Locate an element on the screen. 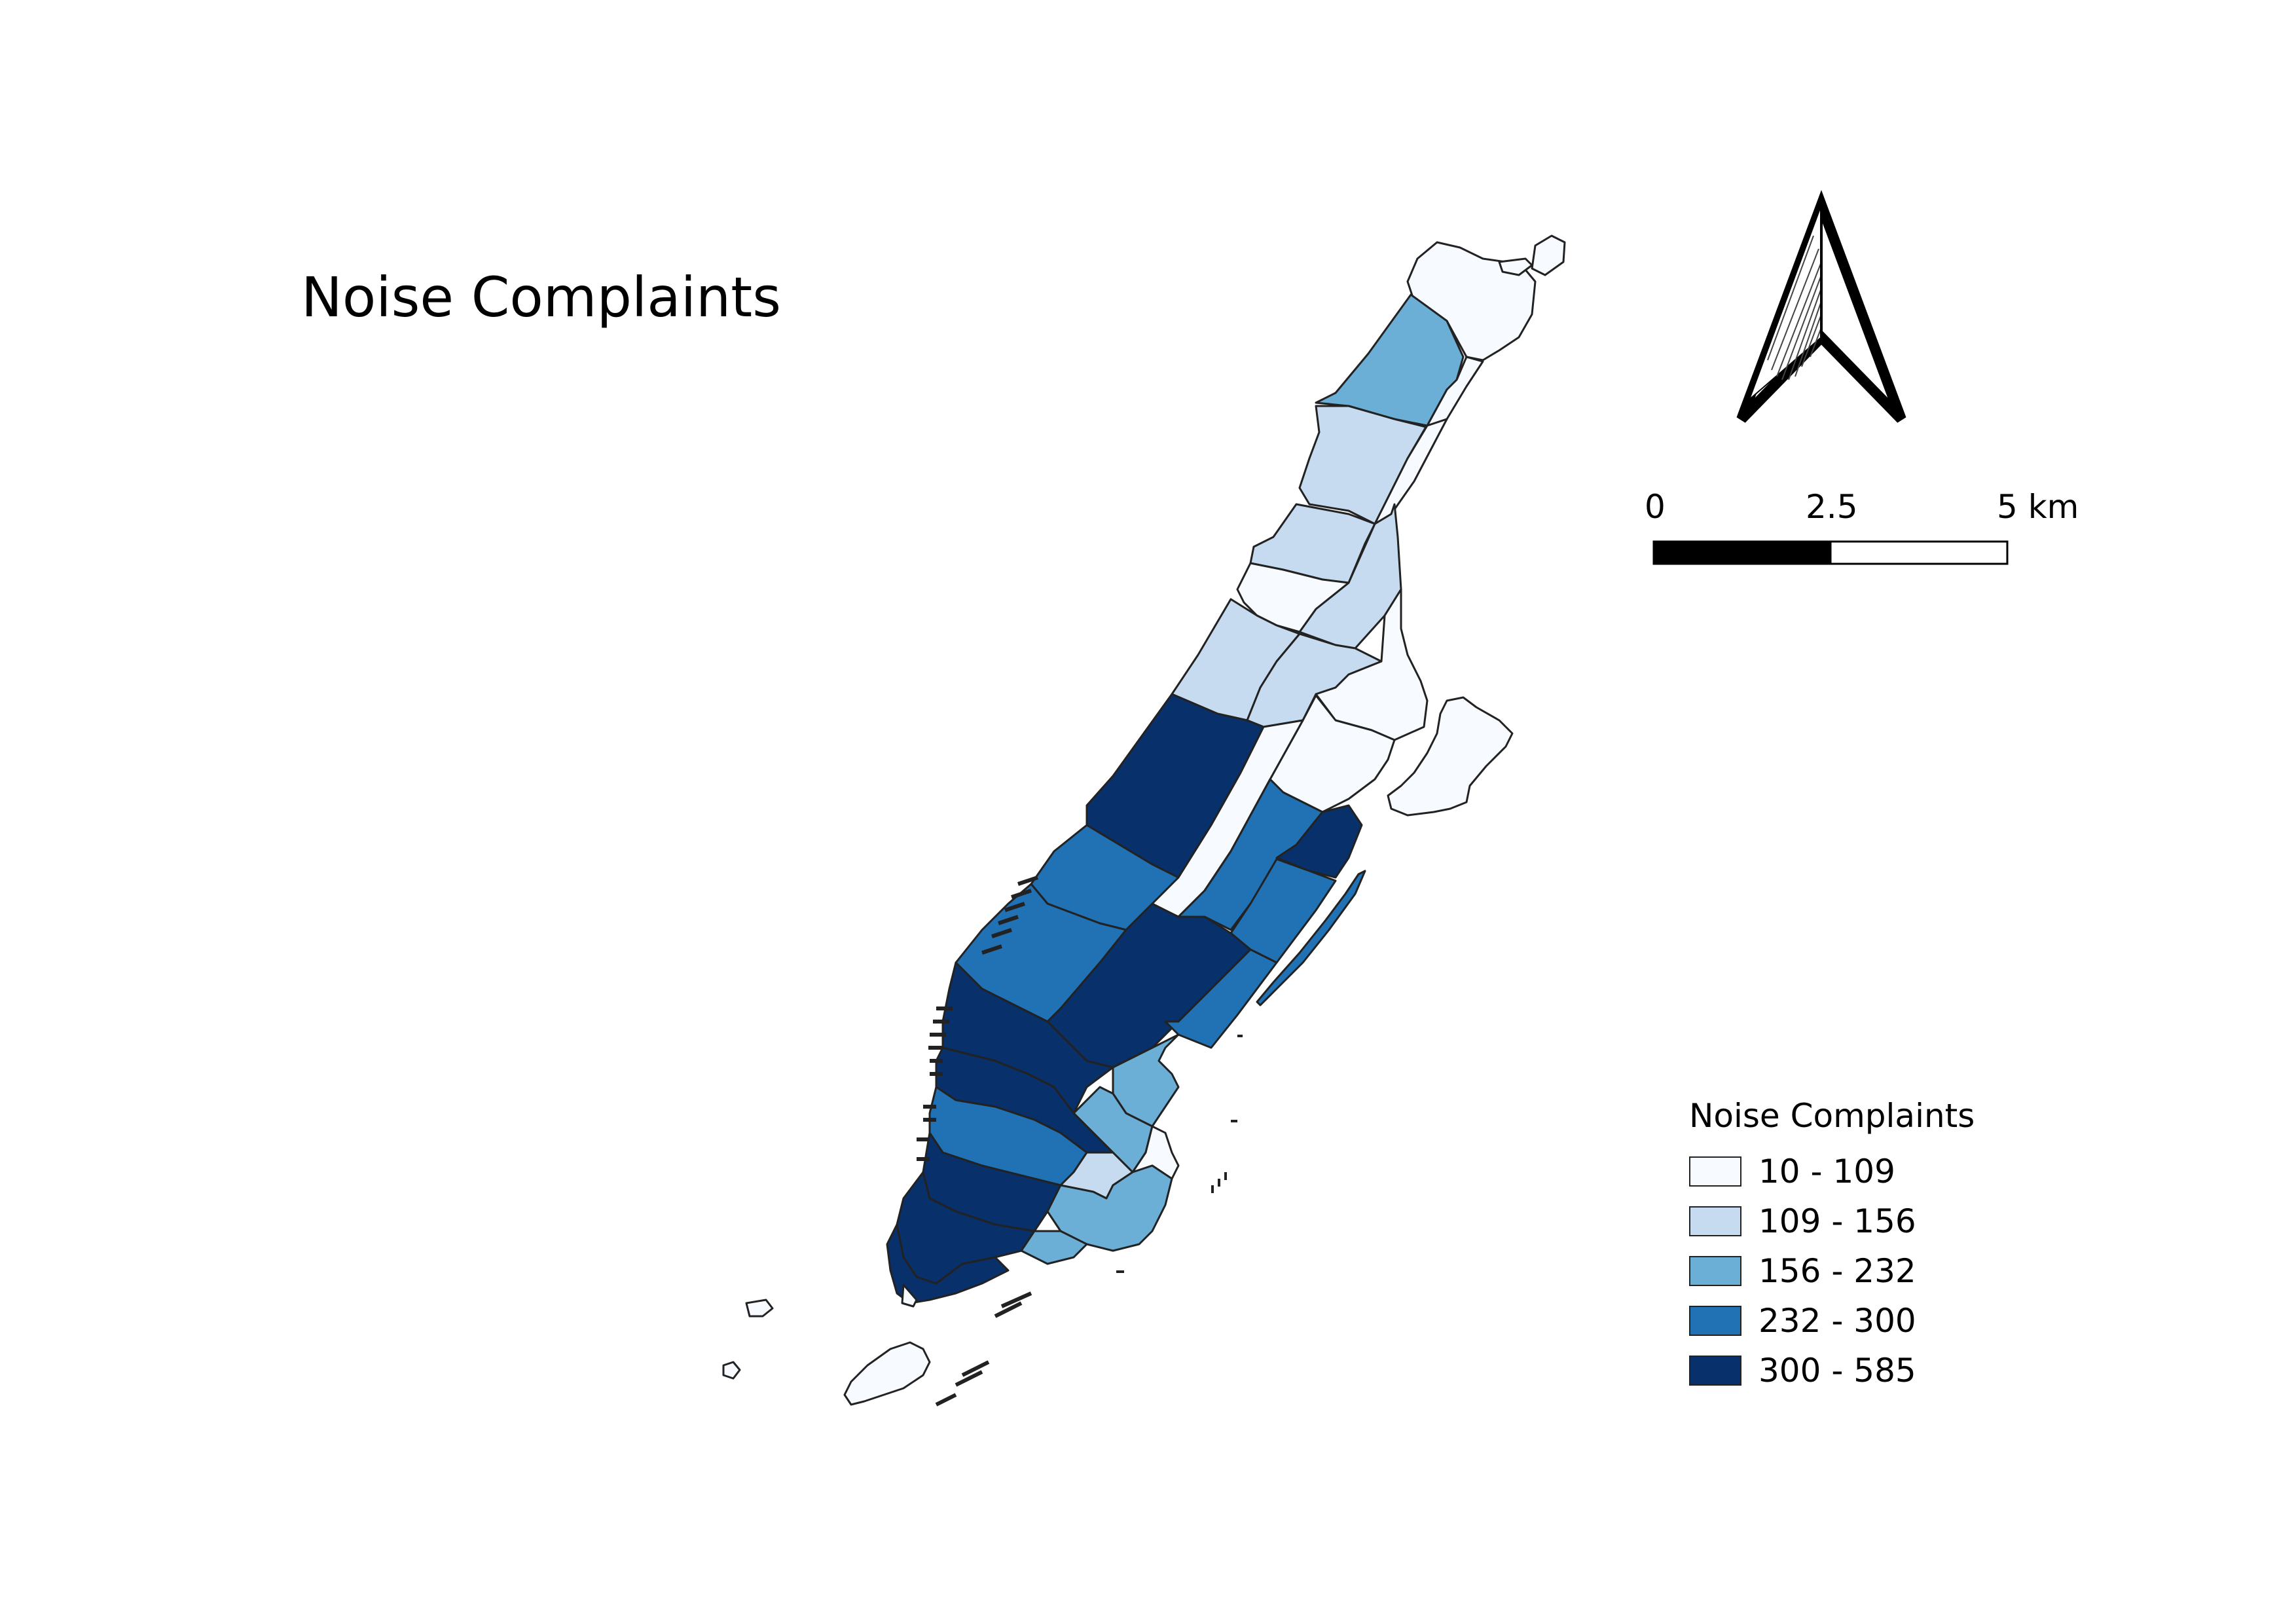  legend-label: 156 - 232 is located at coordinates (1837, 1271).